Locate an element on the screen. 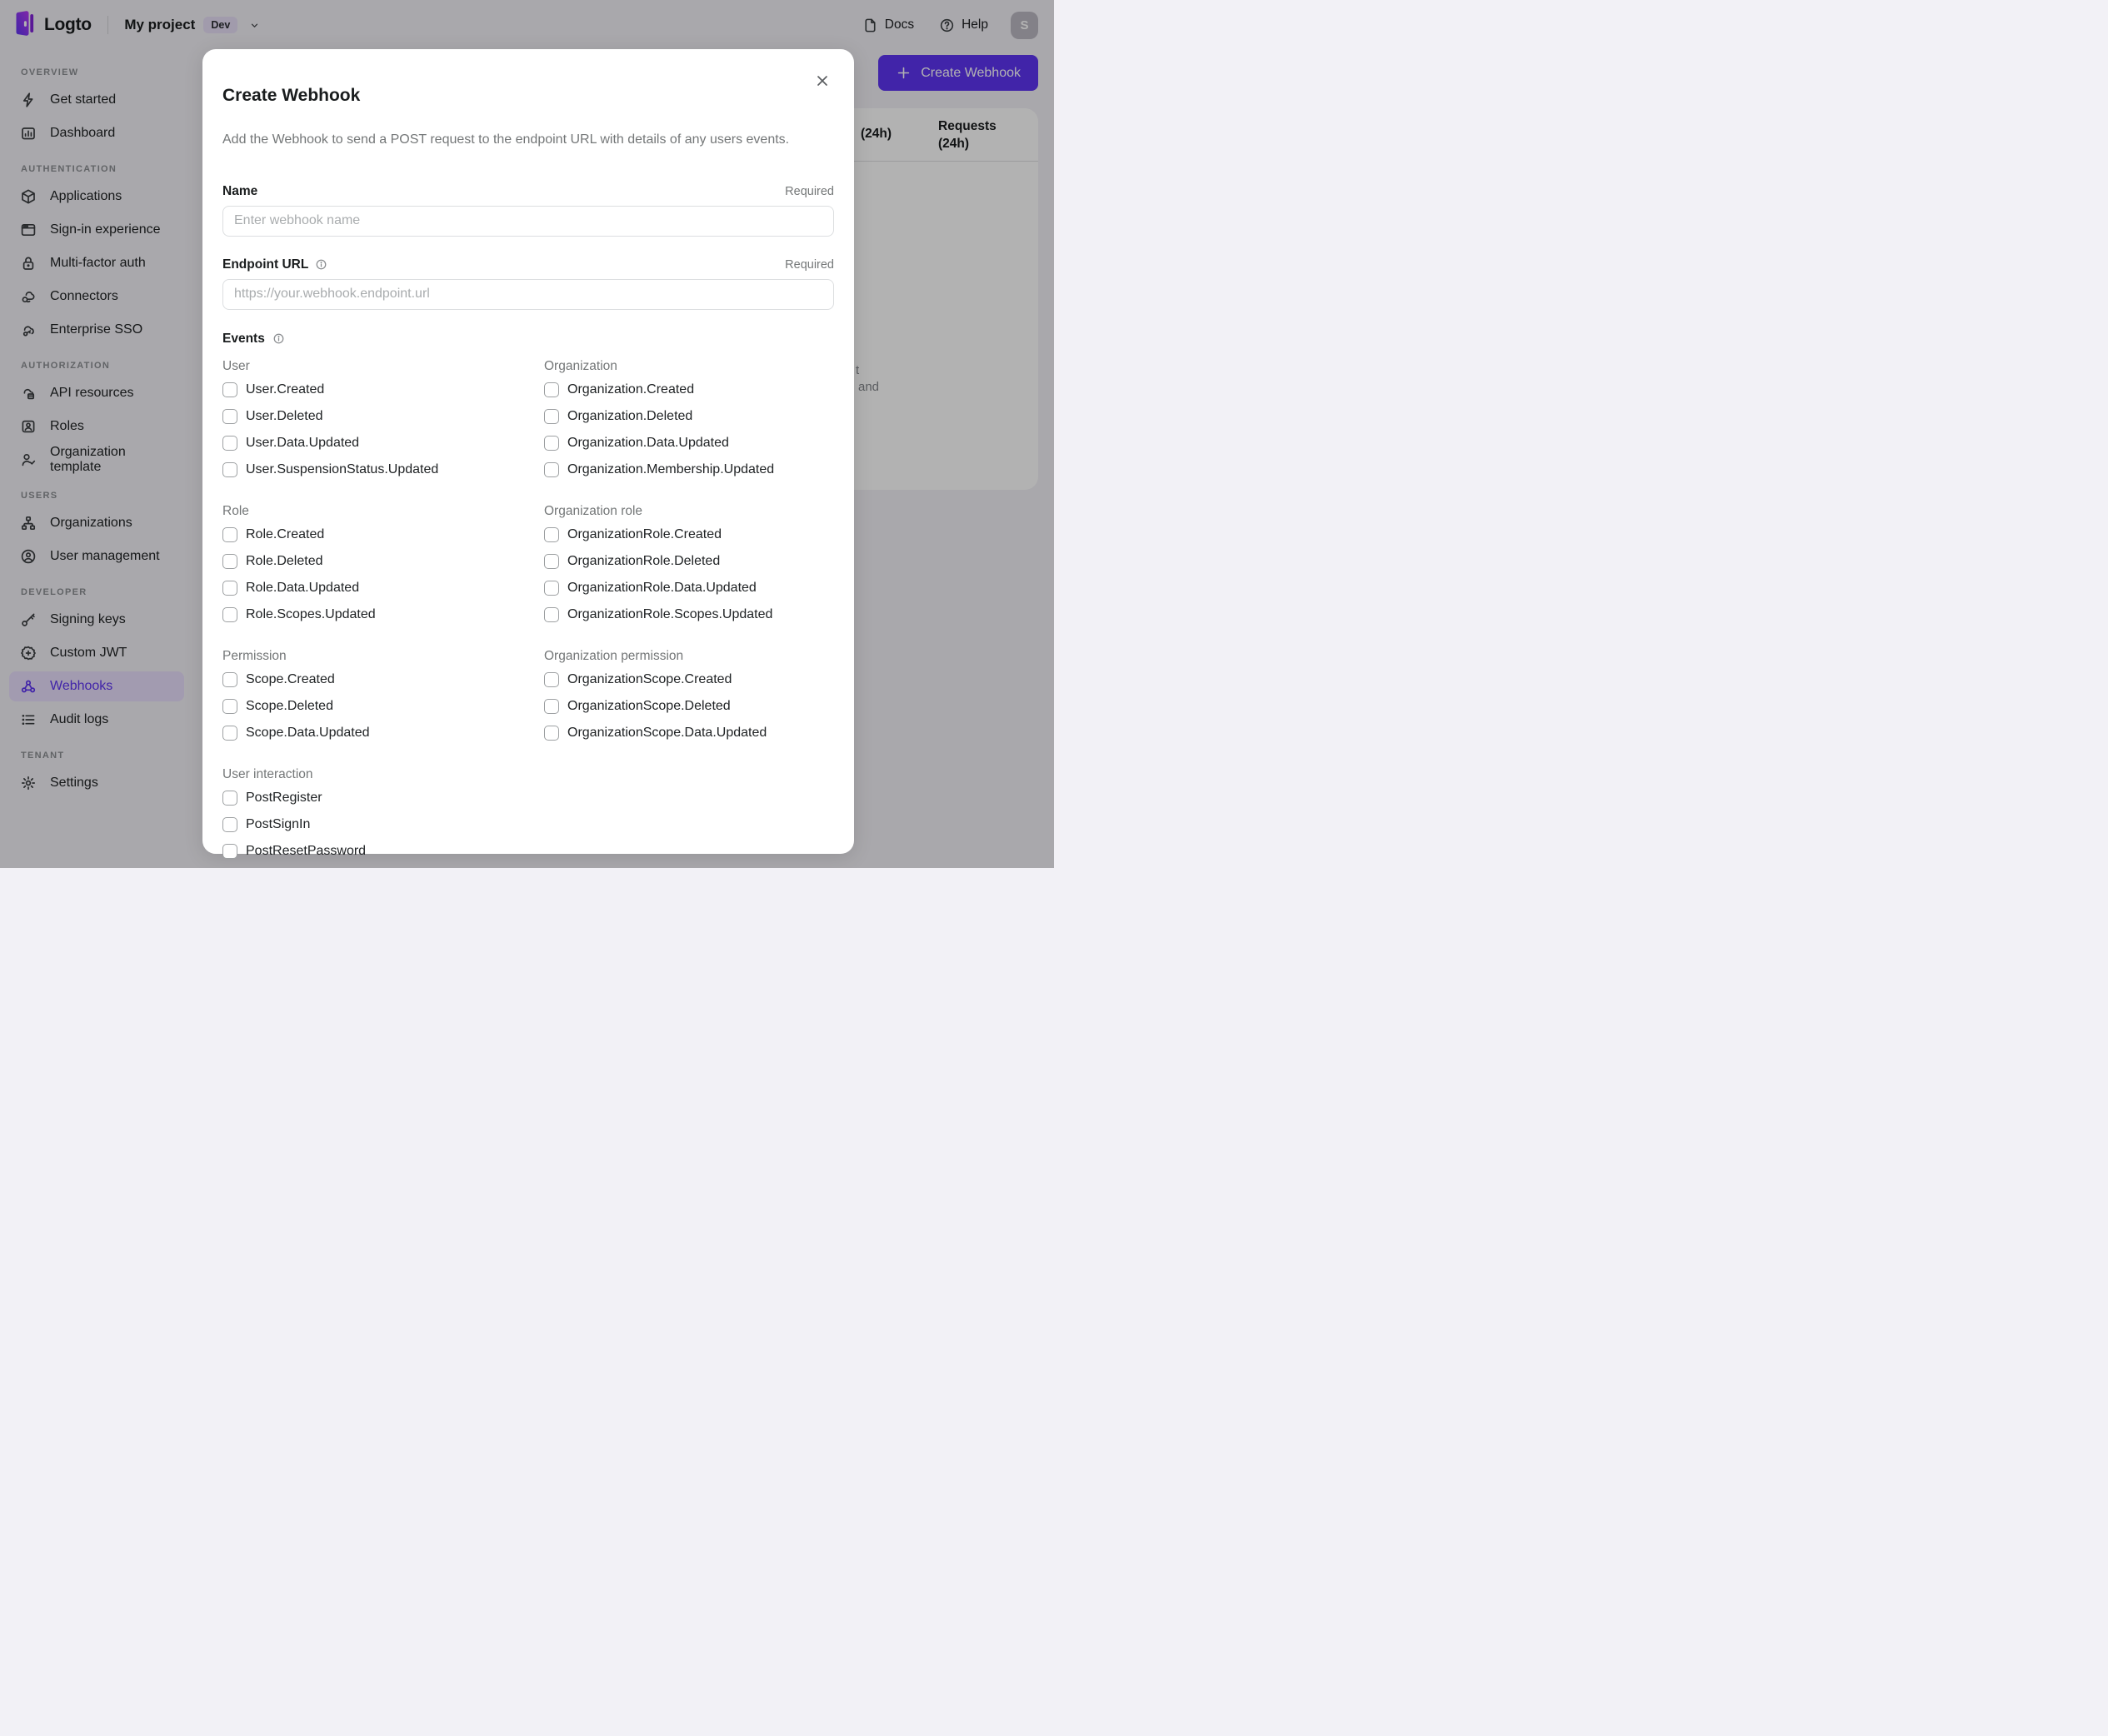 The height and width of the screenshot is (1736, 2108). event-option-organization-membership-updated: Organization.Membership.Updated is located at coordinates (689, 470).